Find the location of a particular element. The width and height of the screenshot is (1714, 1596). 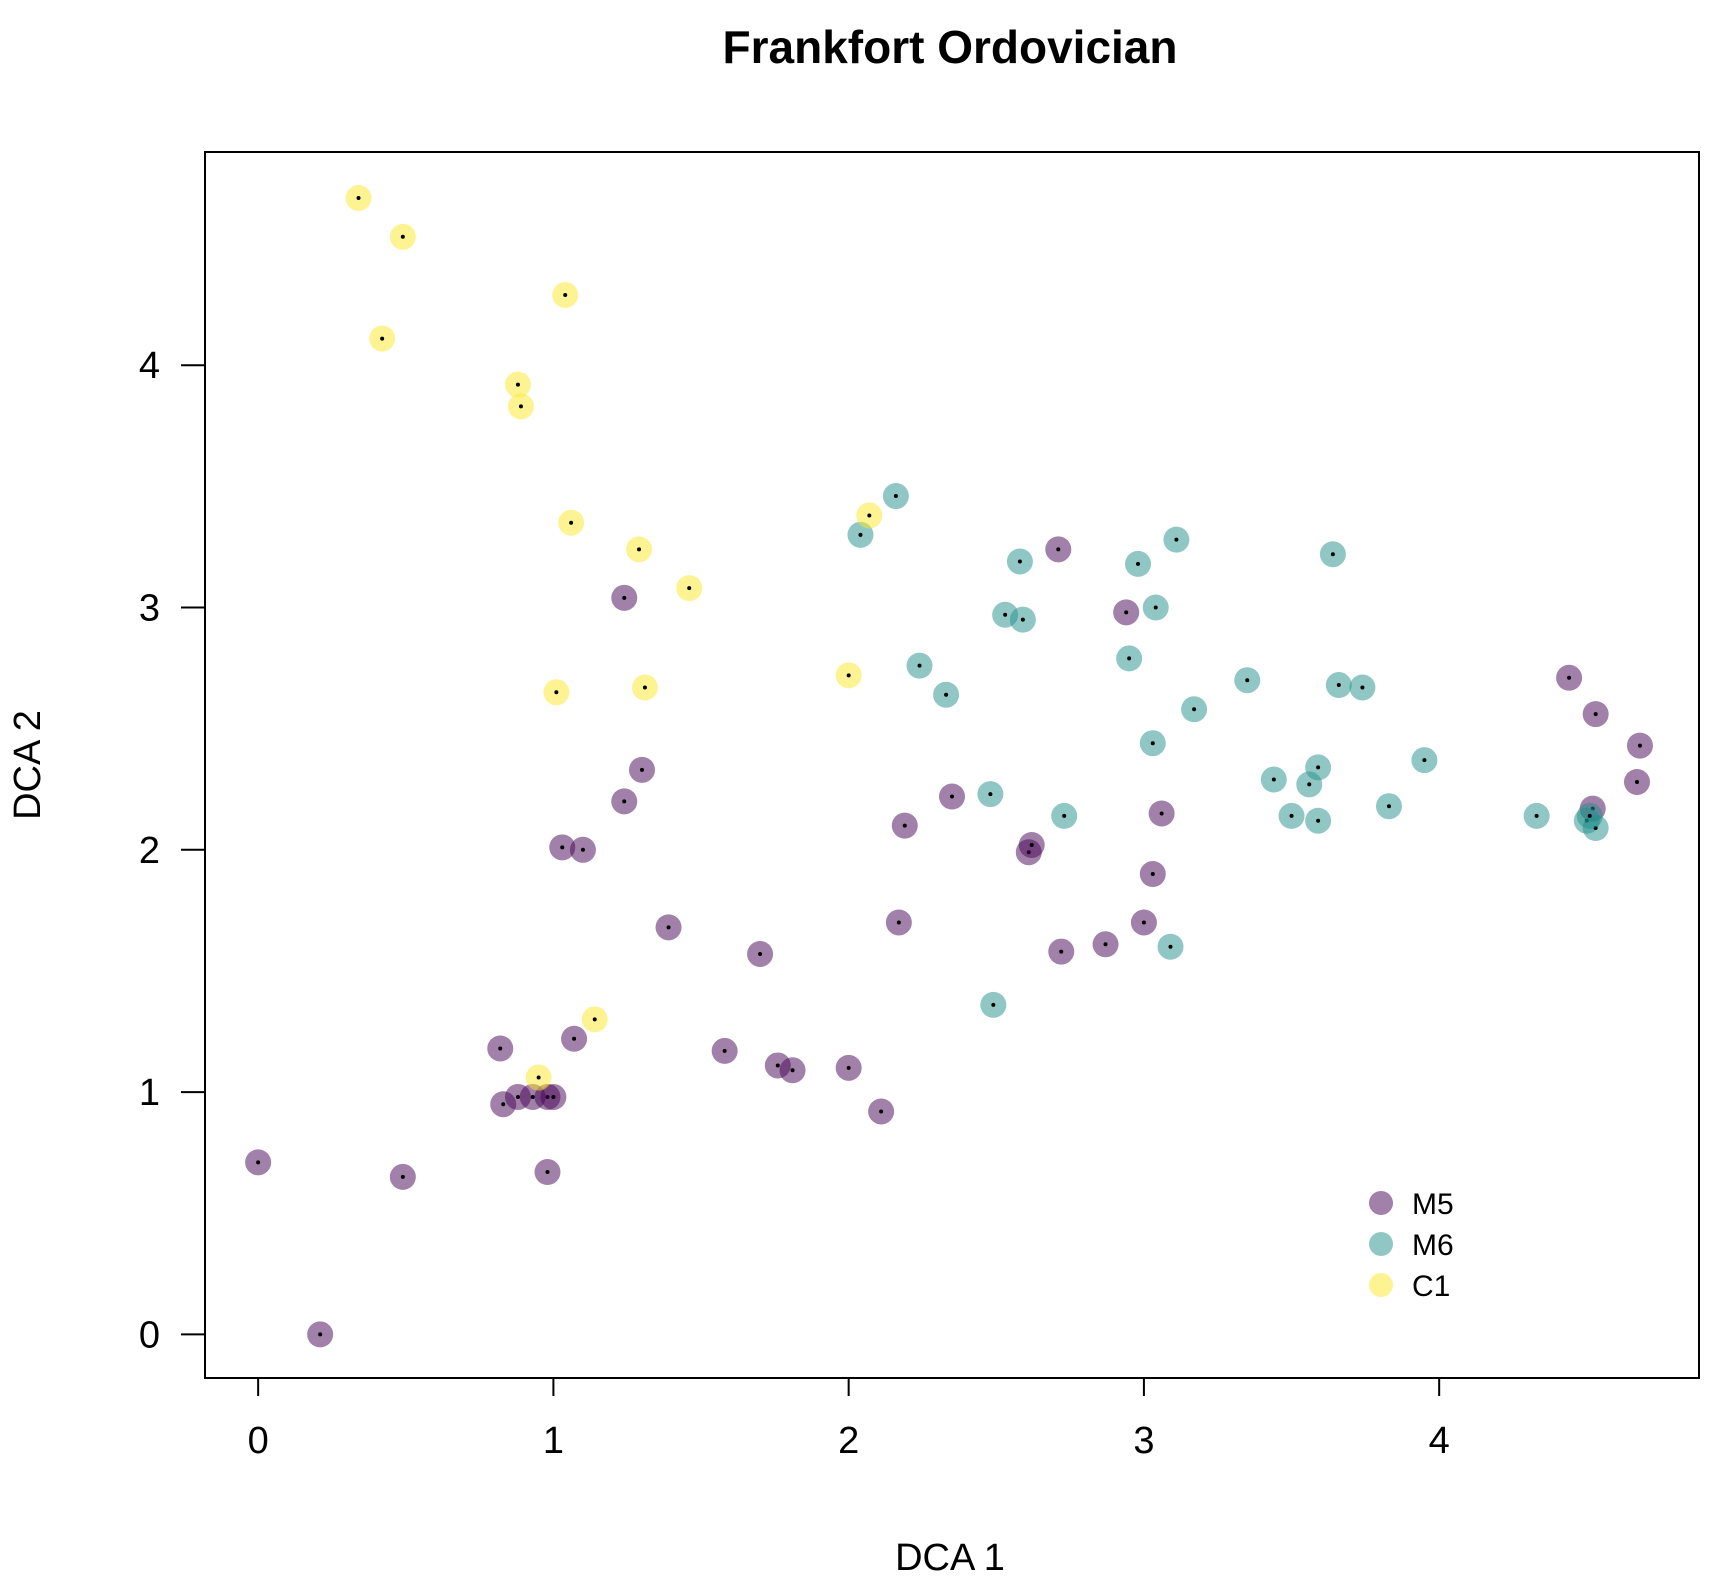

legend-item-c1: C1 is located at coordinates (1409, 1286).